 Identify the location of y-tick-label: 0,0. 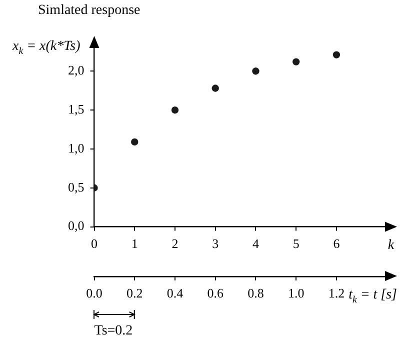
(76, 226).